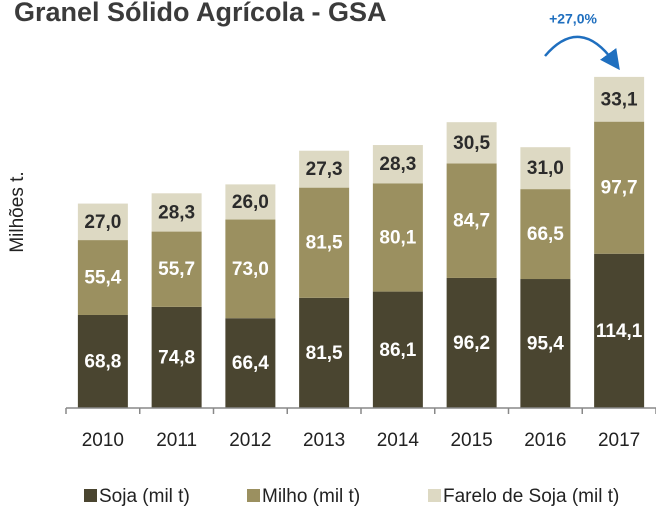 This screenshot has width=656, height=511. I want to click on value-label: 33,1, so click(619, 99).